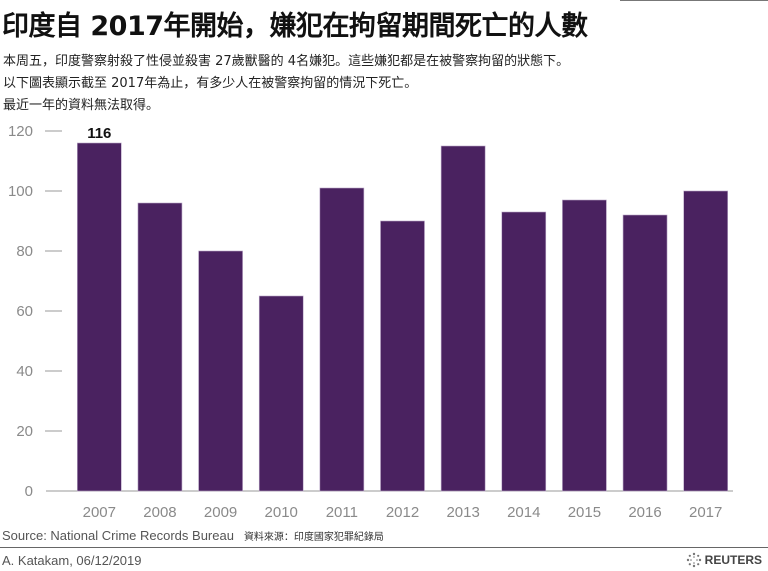 This screenshot has width=768, height=571. Describe the element at coordinates (524, 351) in the screenshot. I see `bar-2014` at that location.